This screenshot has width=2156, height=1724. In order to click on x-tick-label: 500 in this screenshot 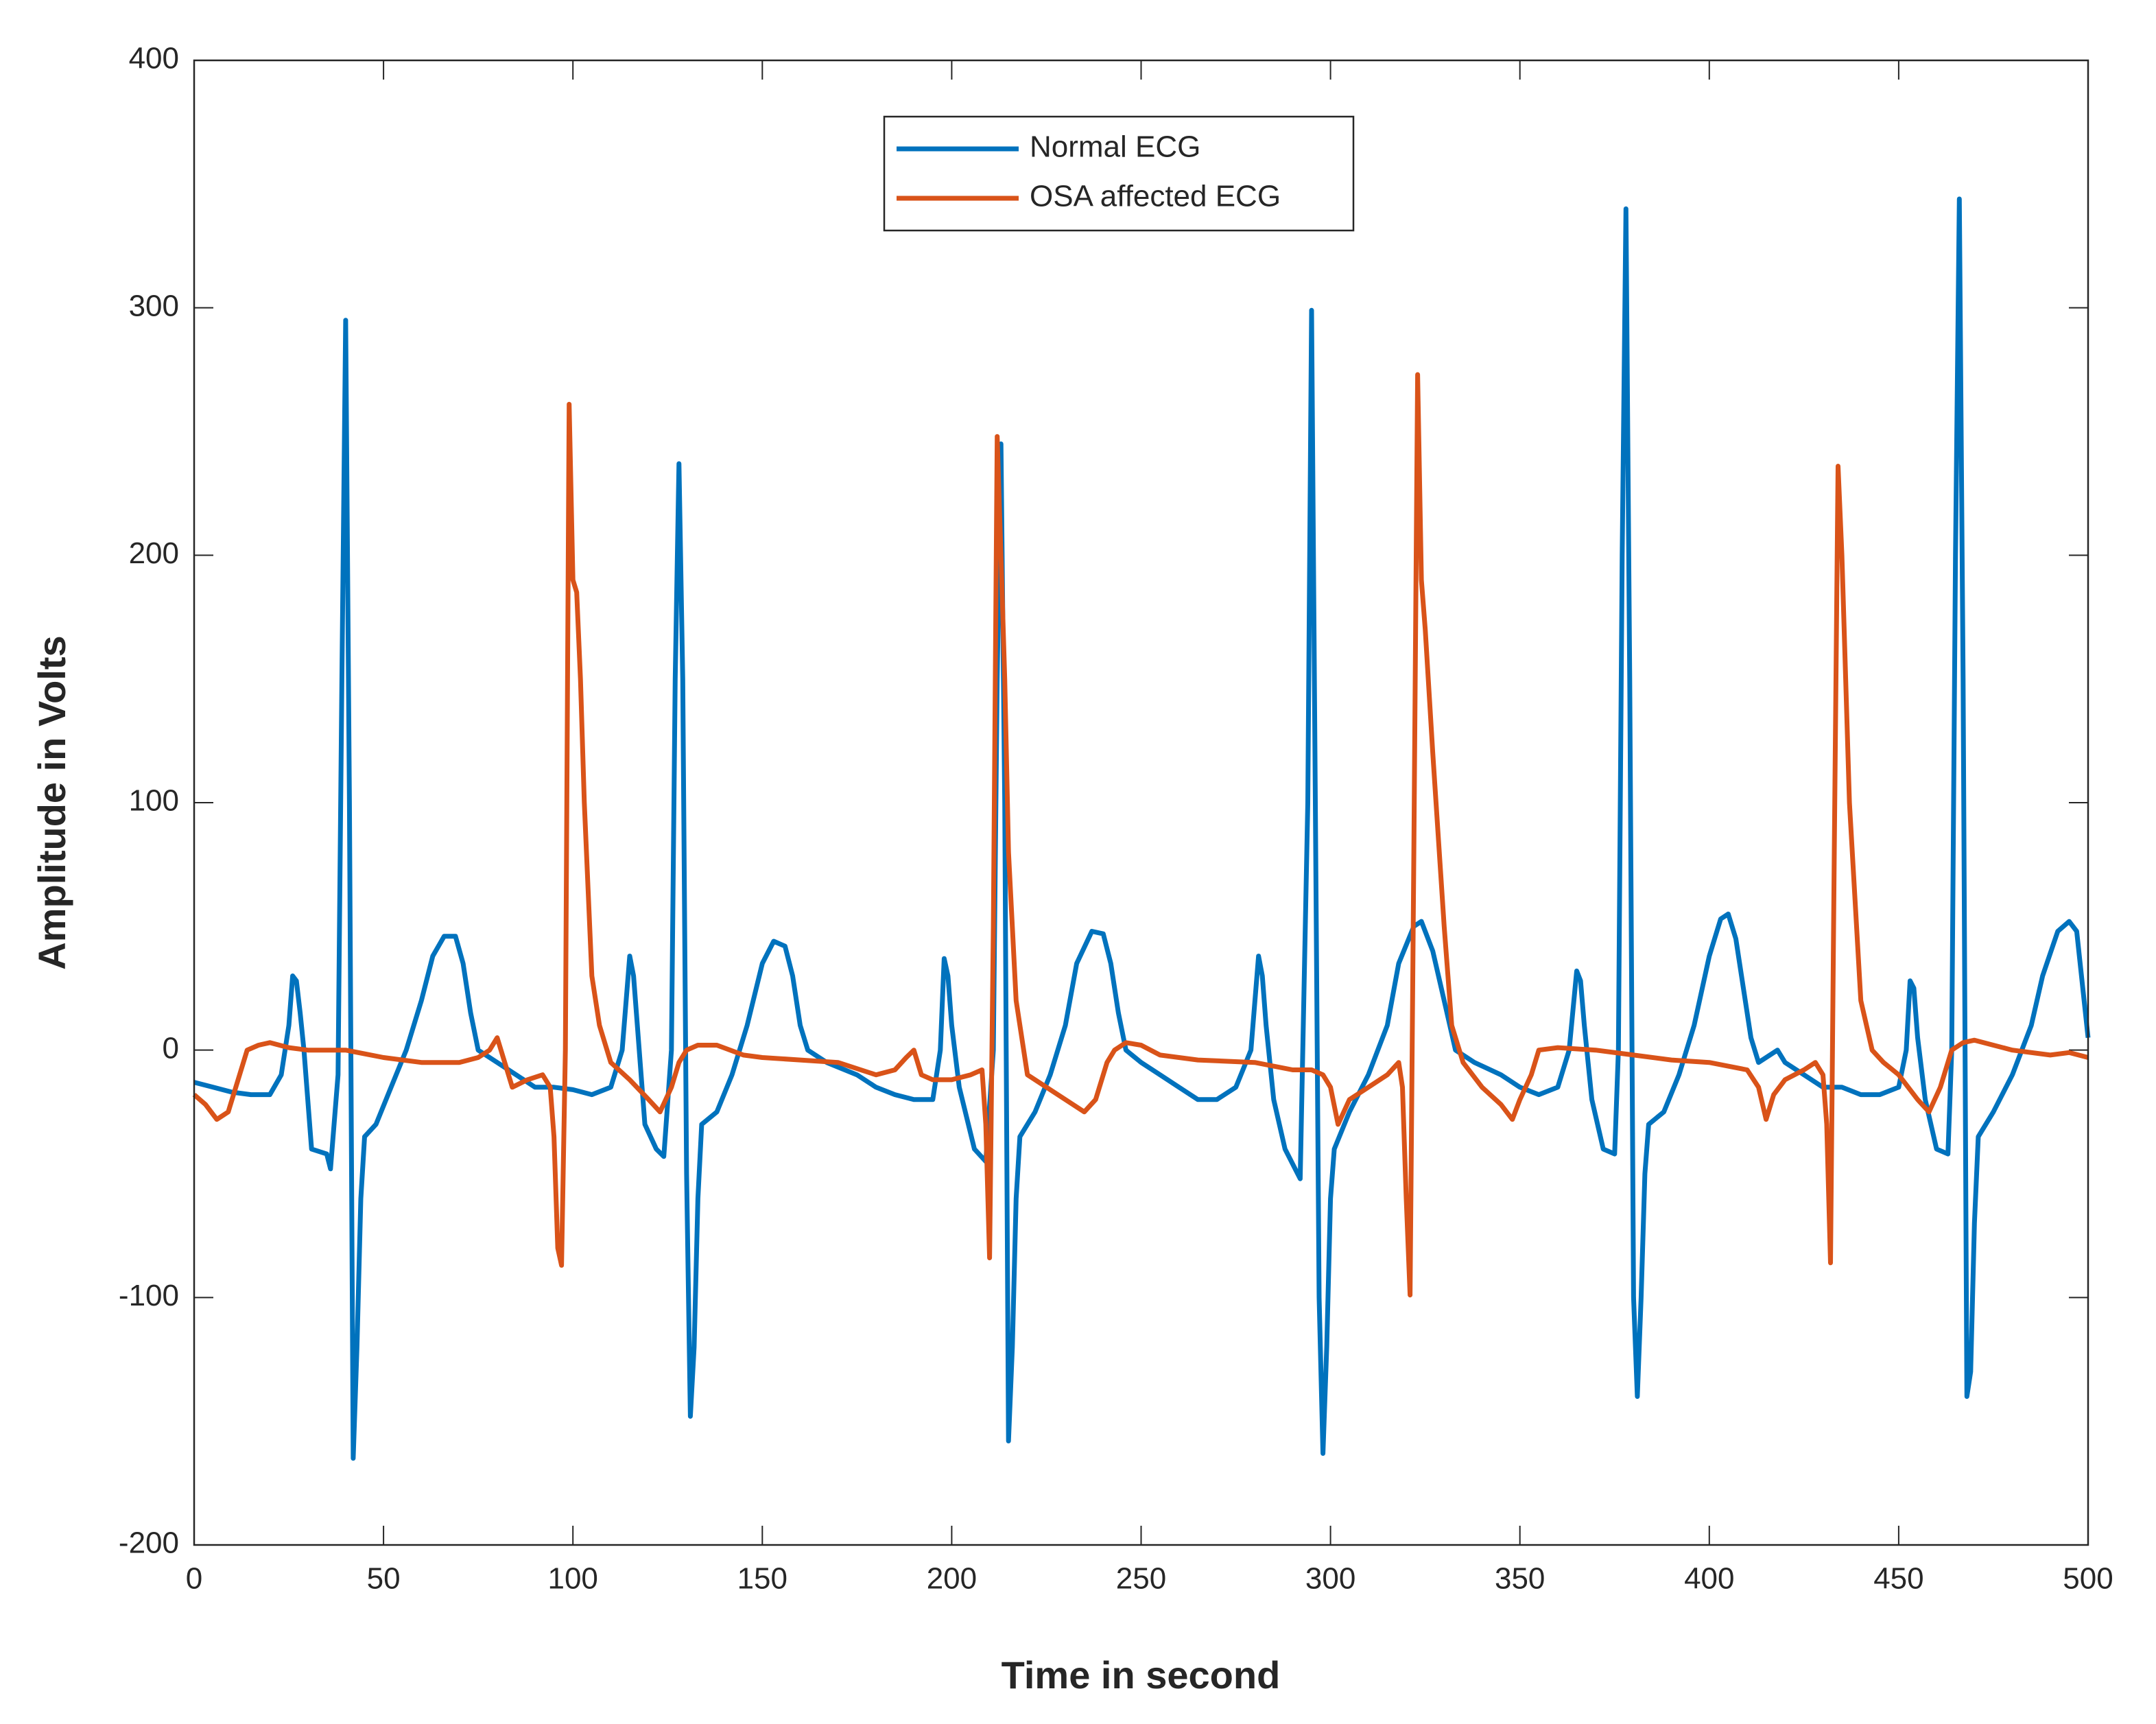, I will do `click(2088, 1579)`.